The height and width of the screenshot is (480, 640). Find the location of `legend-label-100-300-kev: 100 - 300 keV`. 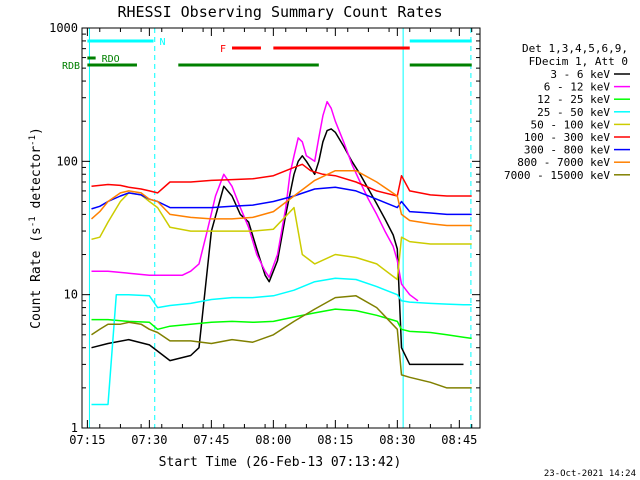

legend-label-100-300-kev: 100 - 300 keV is located at coordinates (567, 137).